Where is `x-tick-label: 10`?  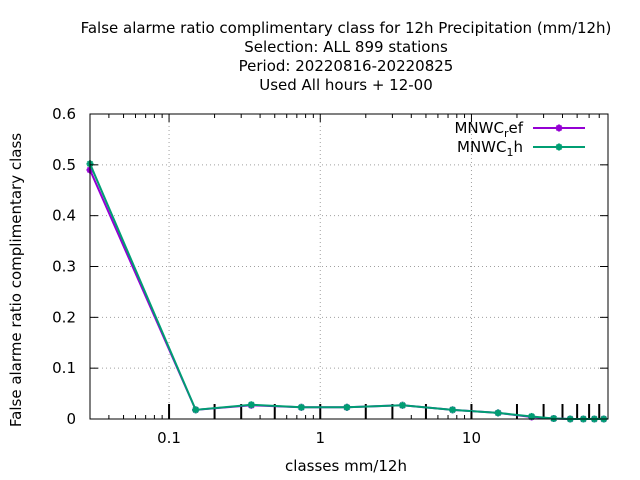 x-tick-label: 10 is located at coordinates (471, 438).